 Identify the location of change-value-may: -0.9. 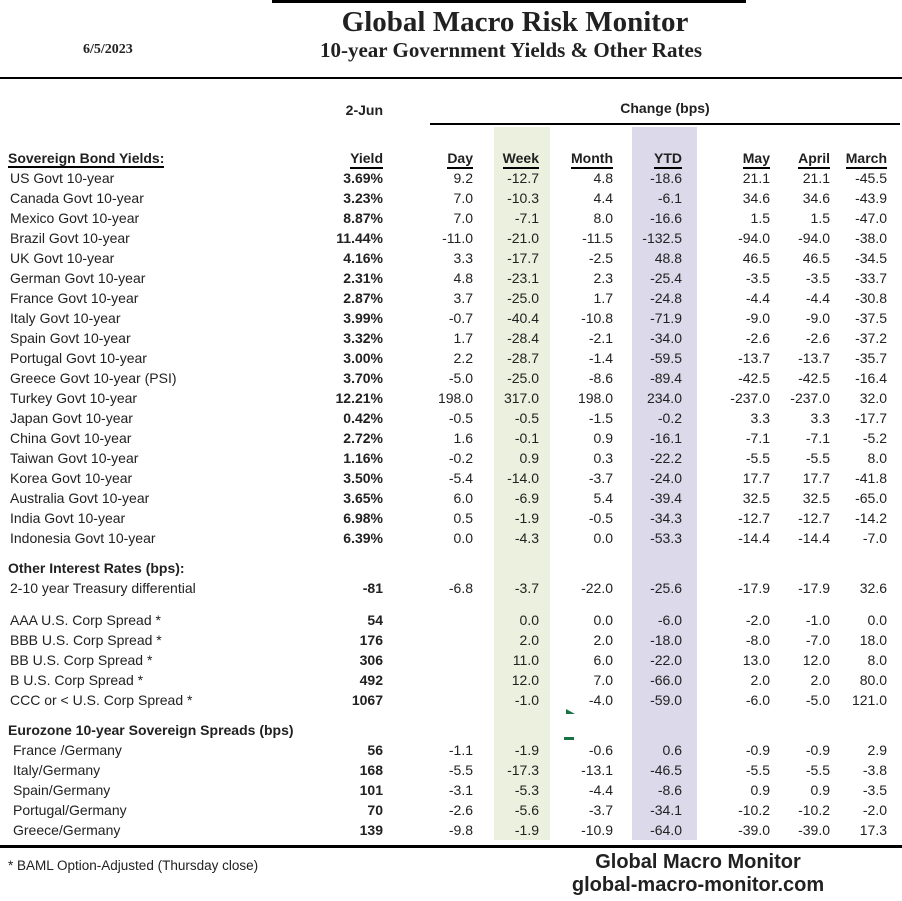
(757, 750).